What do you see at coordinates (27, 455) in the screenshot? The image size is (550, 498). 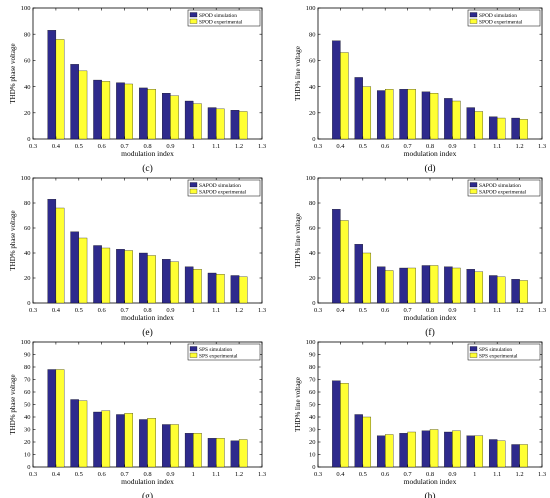 I see `y-tick-label: 10` at bounding box center [27, 455].